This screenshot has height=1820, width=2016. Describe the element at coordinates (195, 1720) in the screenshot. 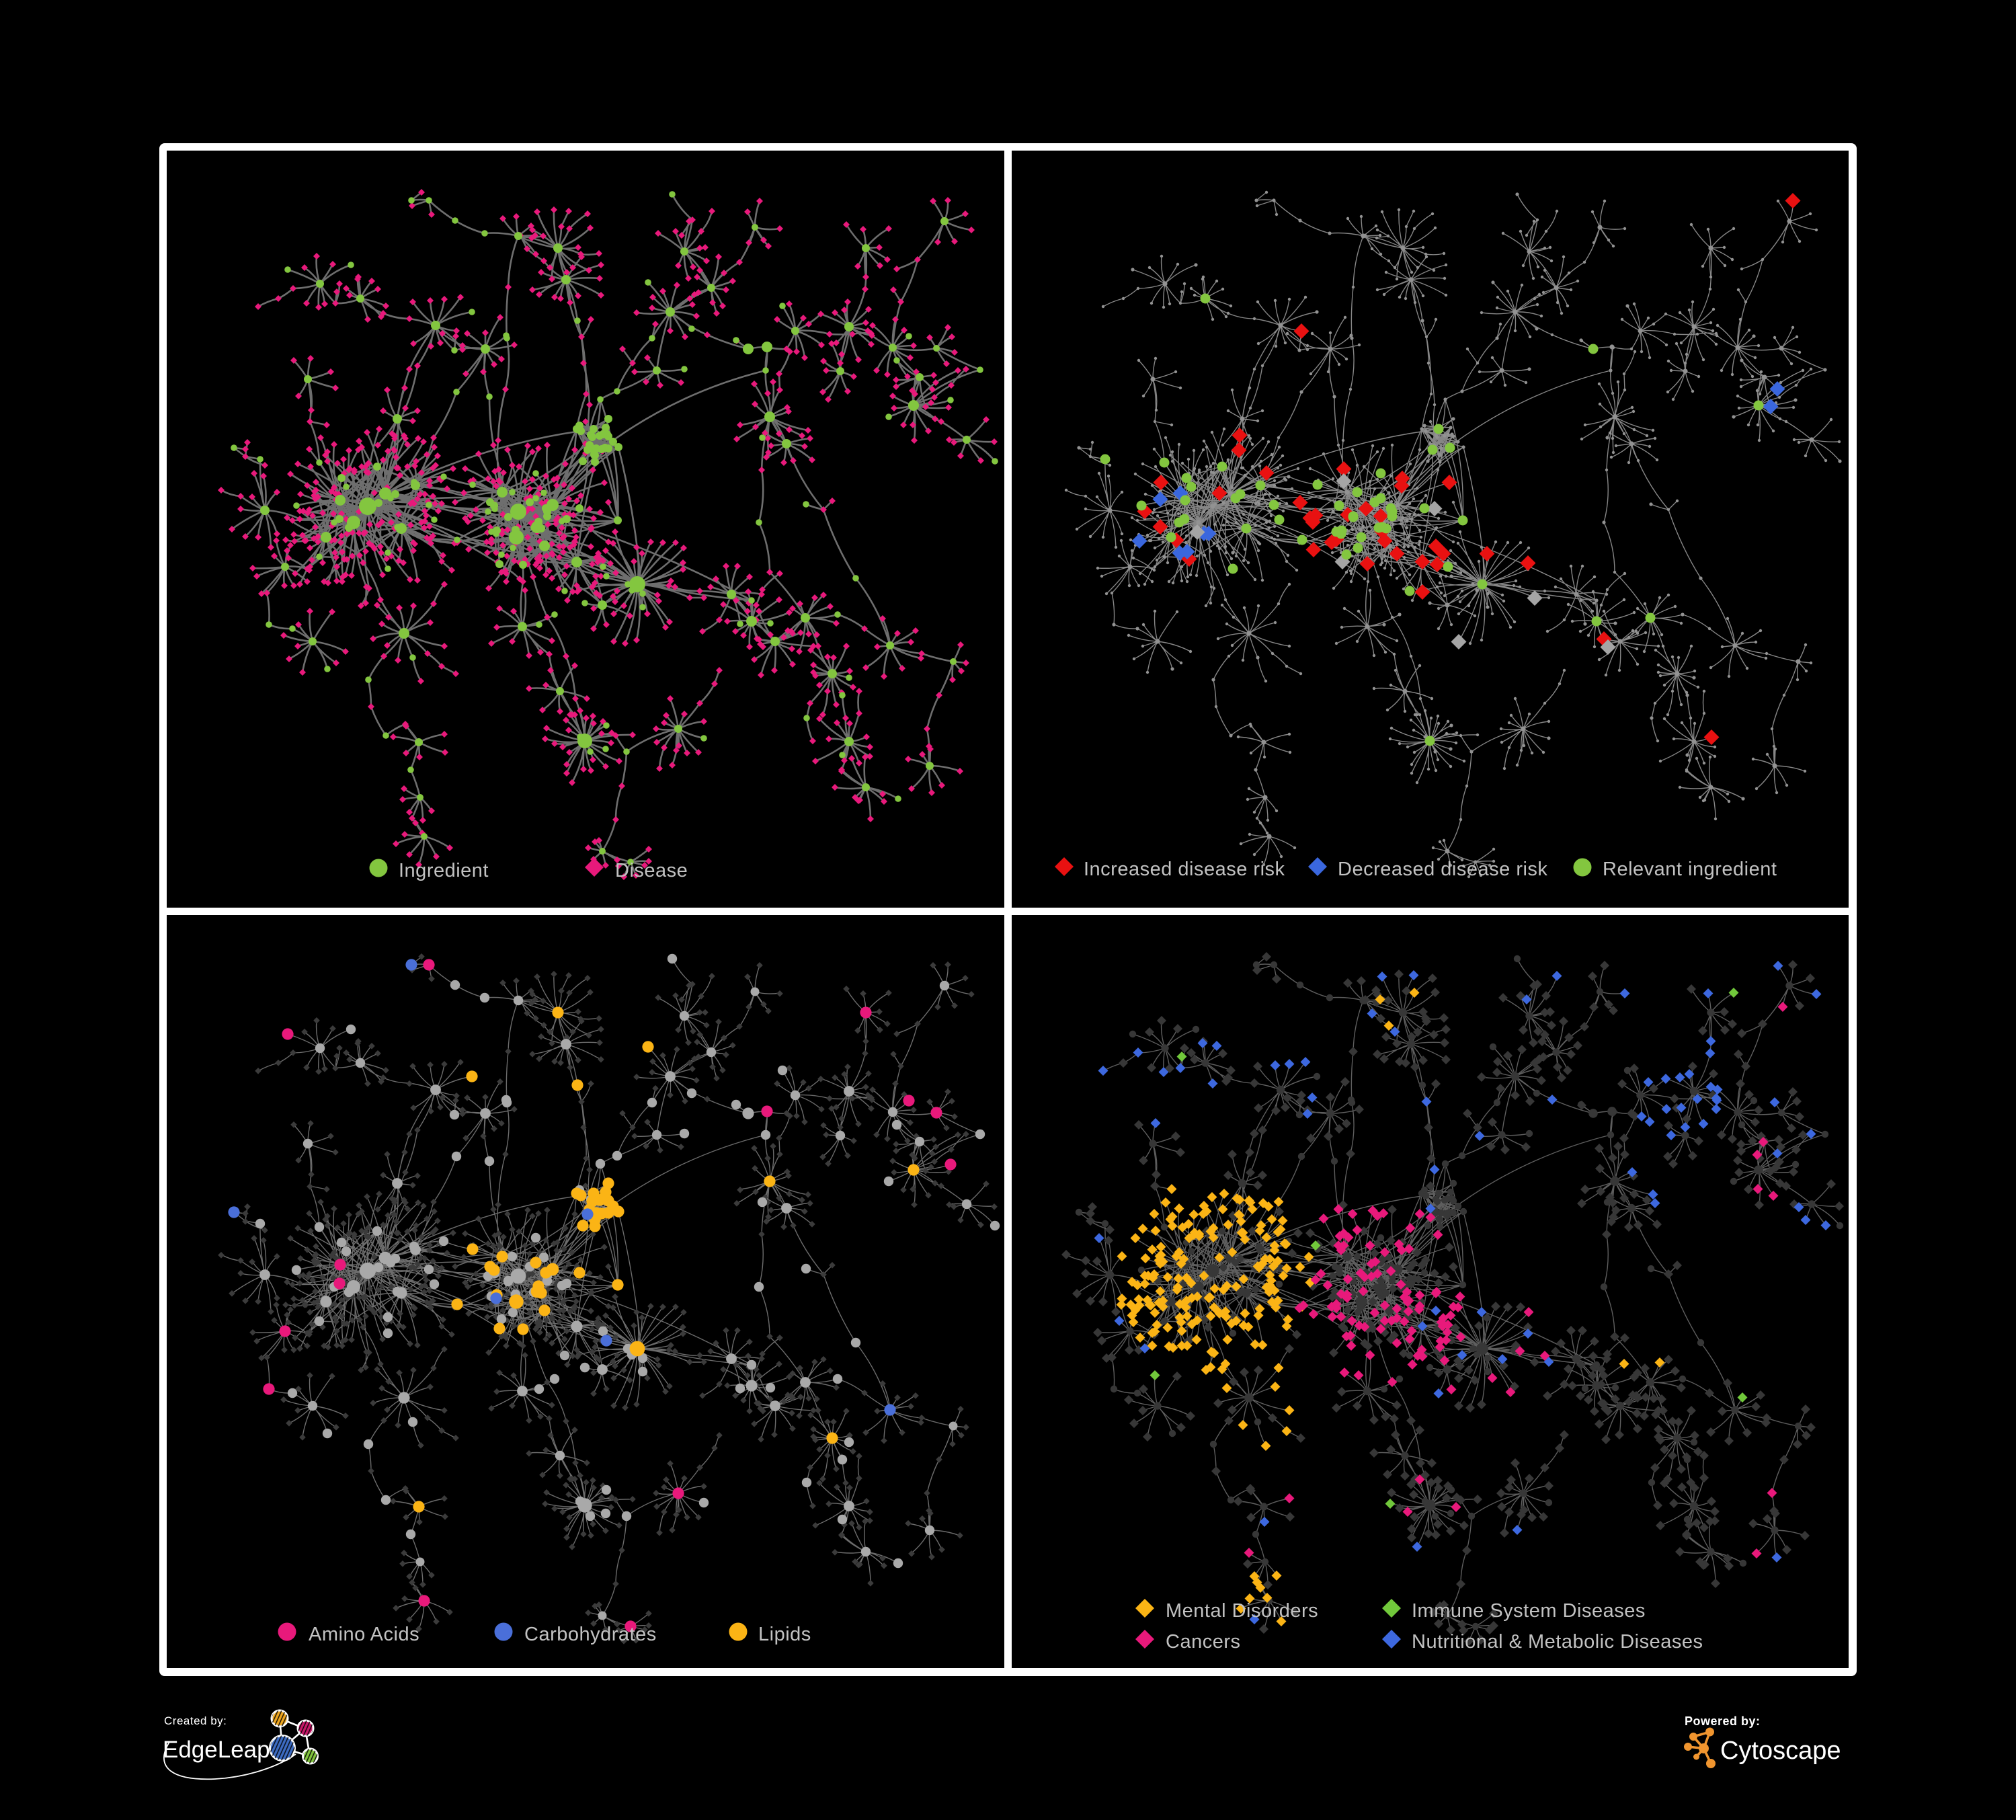

I see `svg-text: Created by:` at that location.